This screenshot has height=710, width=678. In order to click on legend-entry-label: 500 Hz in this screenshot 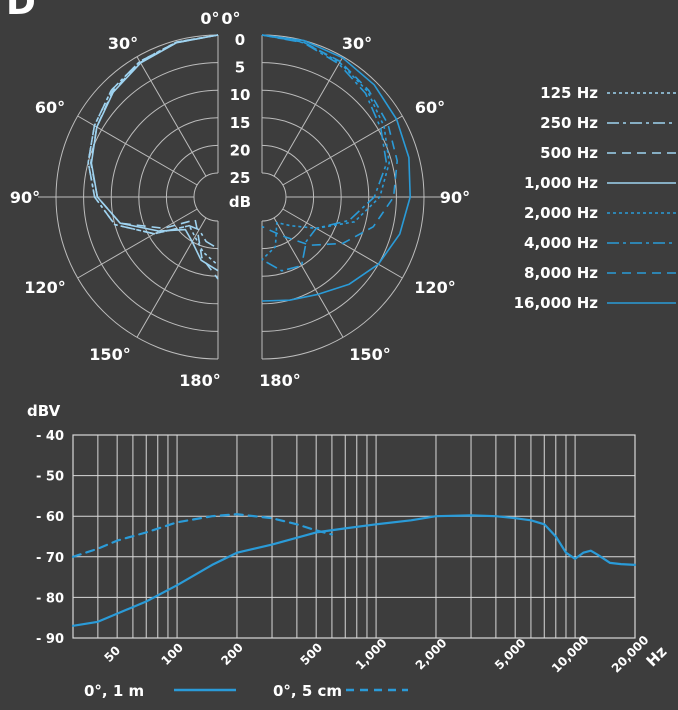, I will do `click(569, 153)`.